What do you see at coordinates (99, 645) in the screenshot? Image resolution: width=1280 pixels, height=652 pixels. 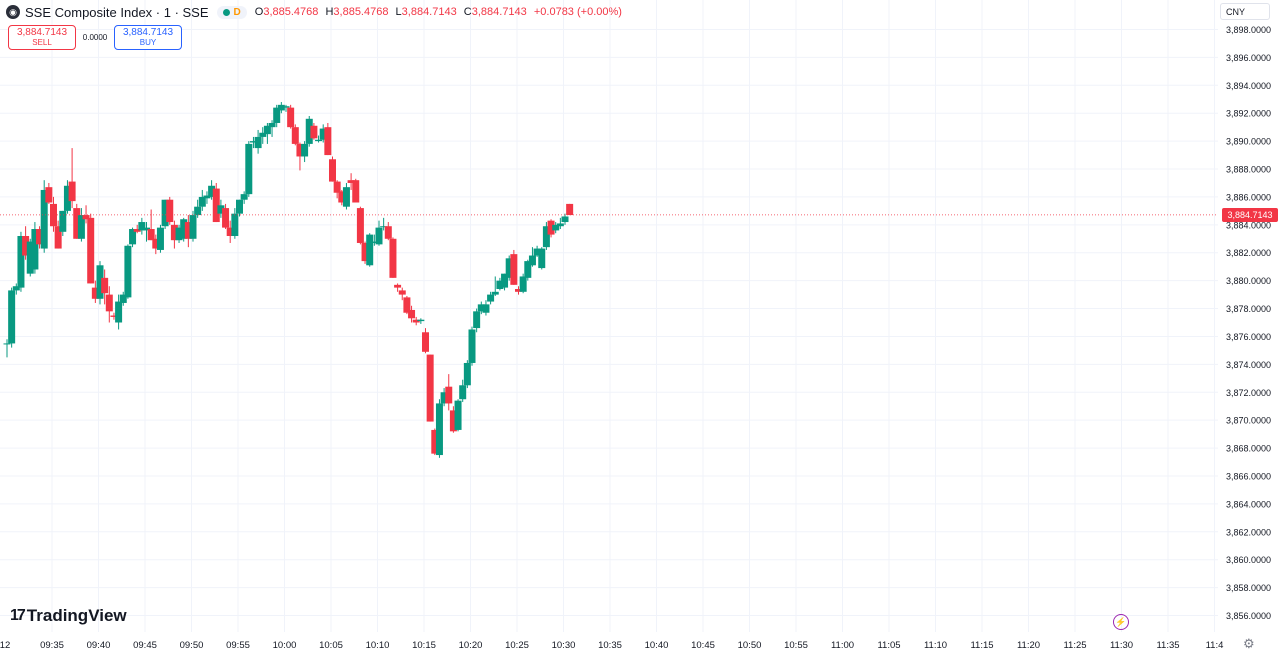 I see `x-tick-label: 09:40` at bounding box center [99, 645].